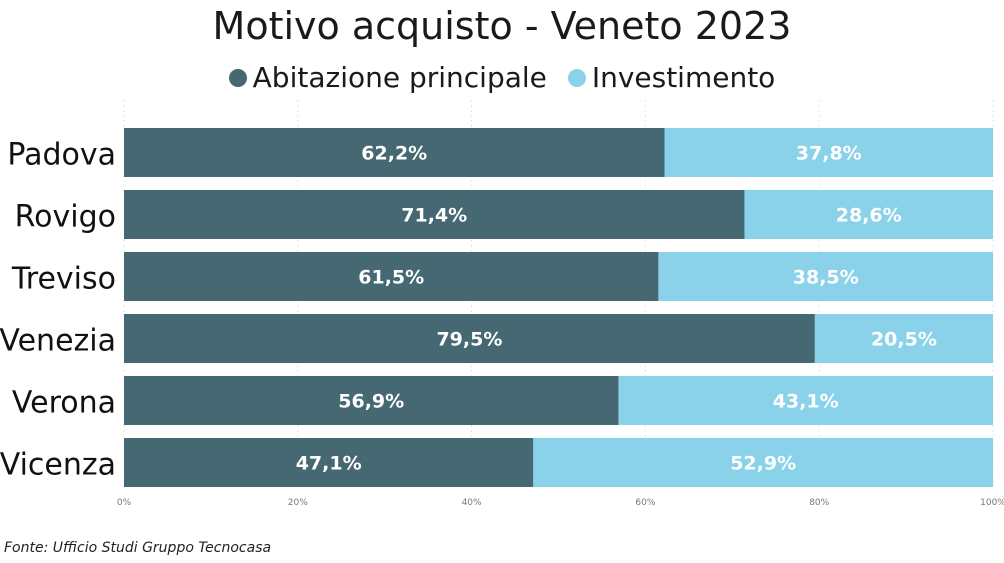  I want to click on data-label: 79,5%, so click(469, 340).